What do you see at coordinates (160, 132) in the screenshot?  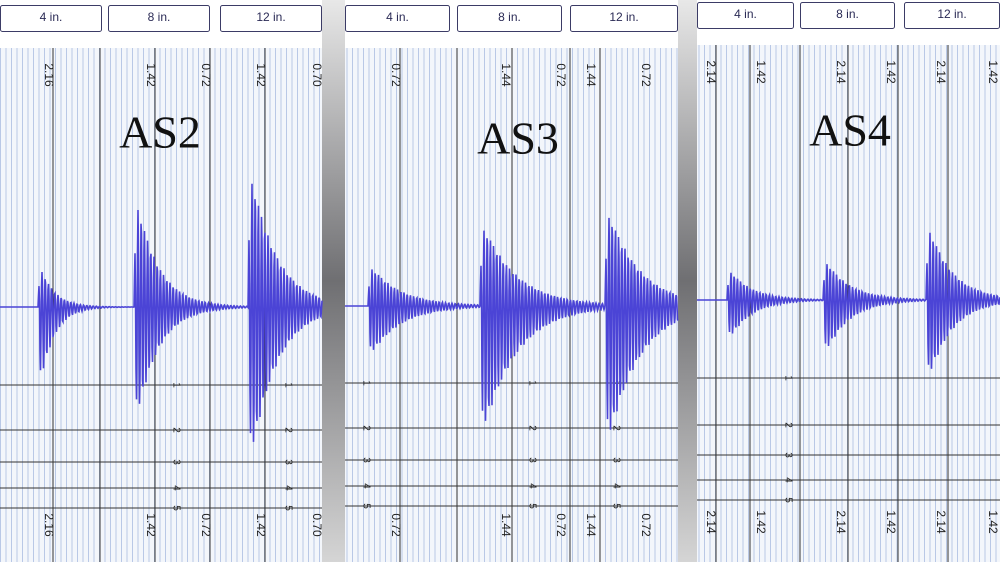 I see `panel-title: AS2` at bounding box center [160, 132].